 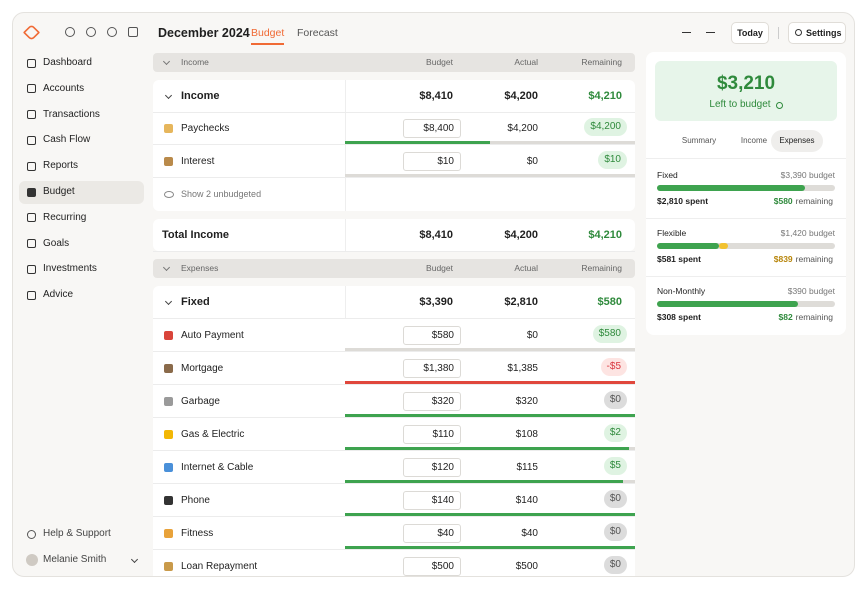 What do you see at coordinates (710, 33) in the screenshot?
I see `next-arrow` at bounding box center [710, 33].